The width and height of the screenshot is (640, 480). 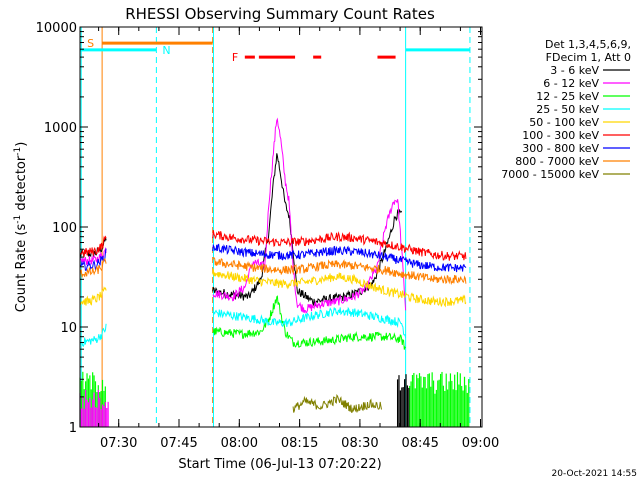 I want to click on legend-entry-label: 6 - 12 keV, so click(x=571, y=83).